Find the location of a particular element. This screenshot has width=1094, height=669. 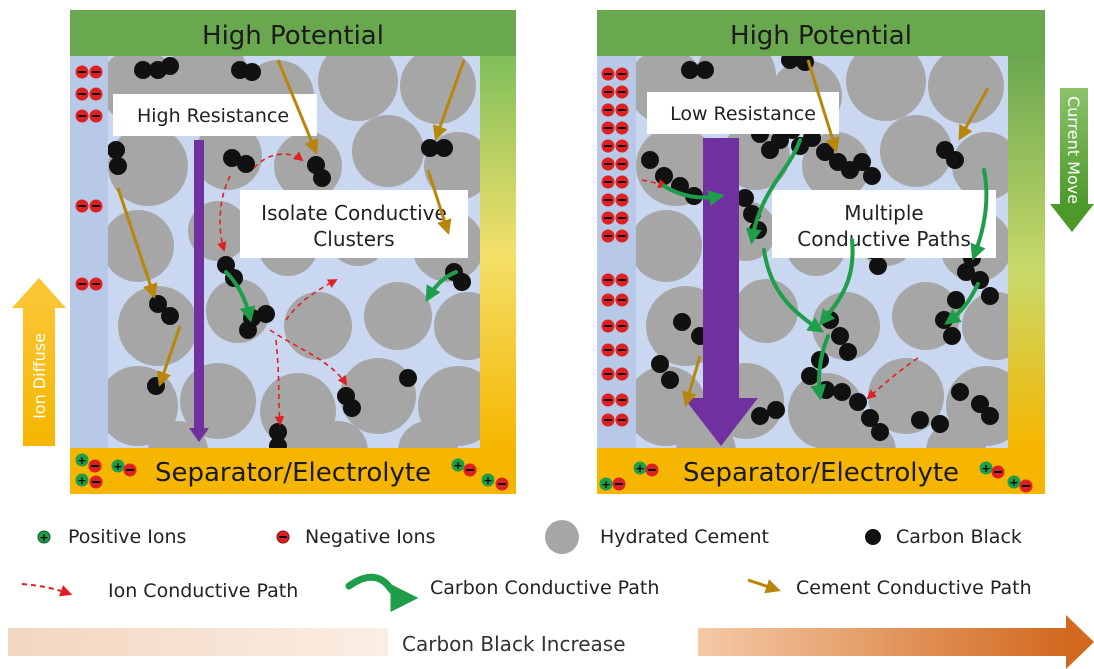

right-resistance-label: Low Resistance is located at coordinates (743, 114).